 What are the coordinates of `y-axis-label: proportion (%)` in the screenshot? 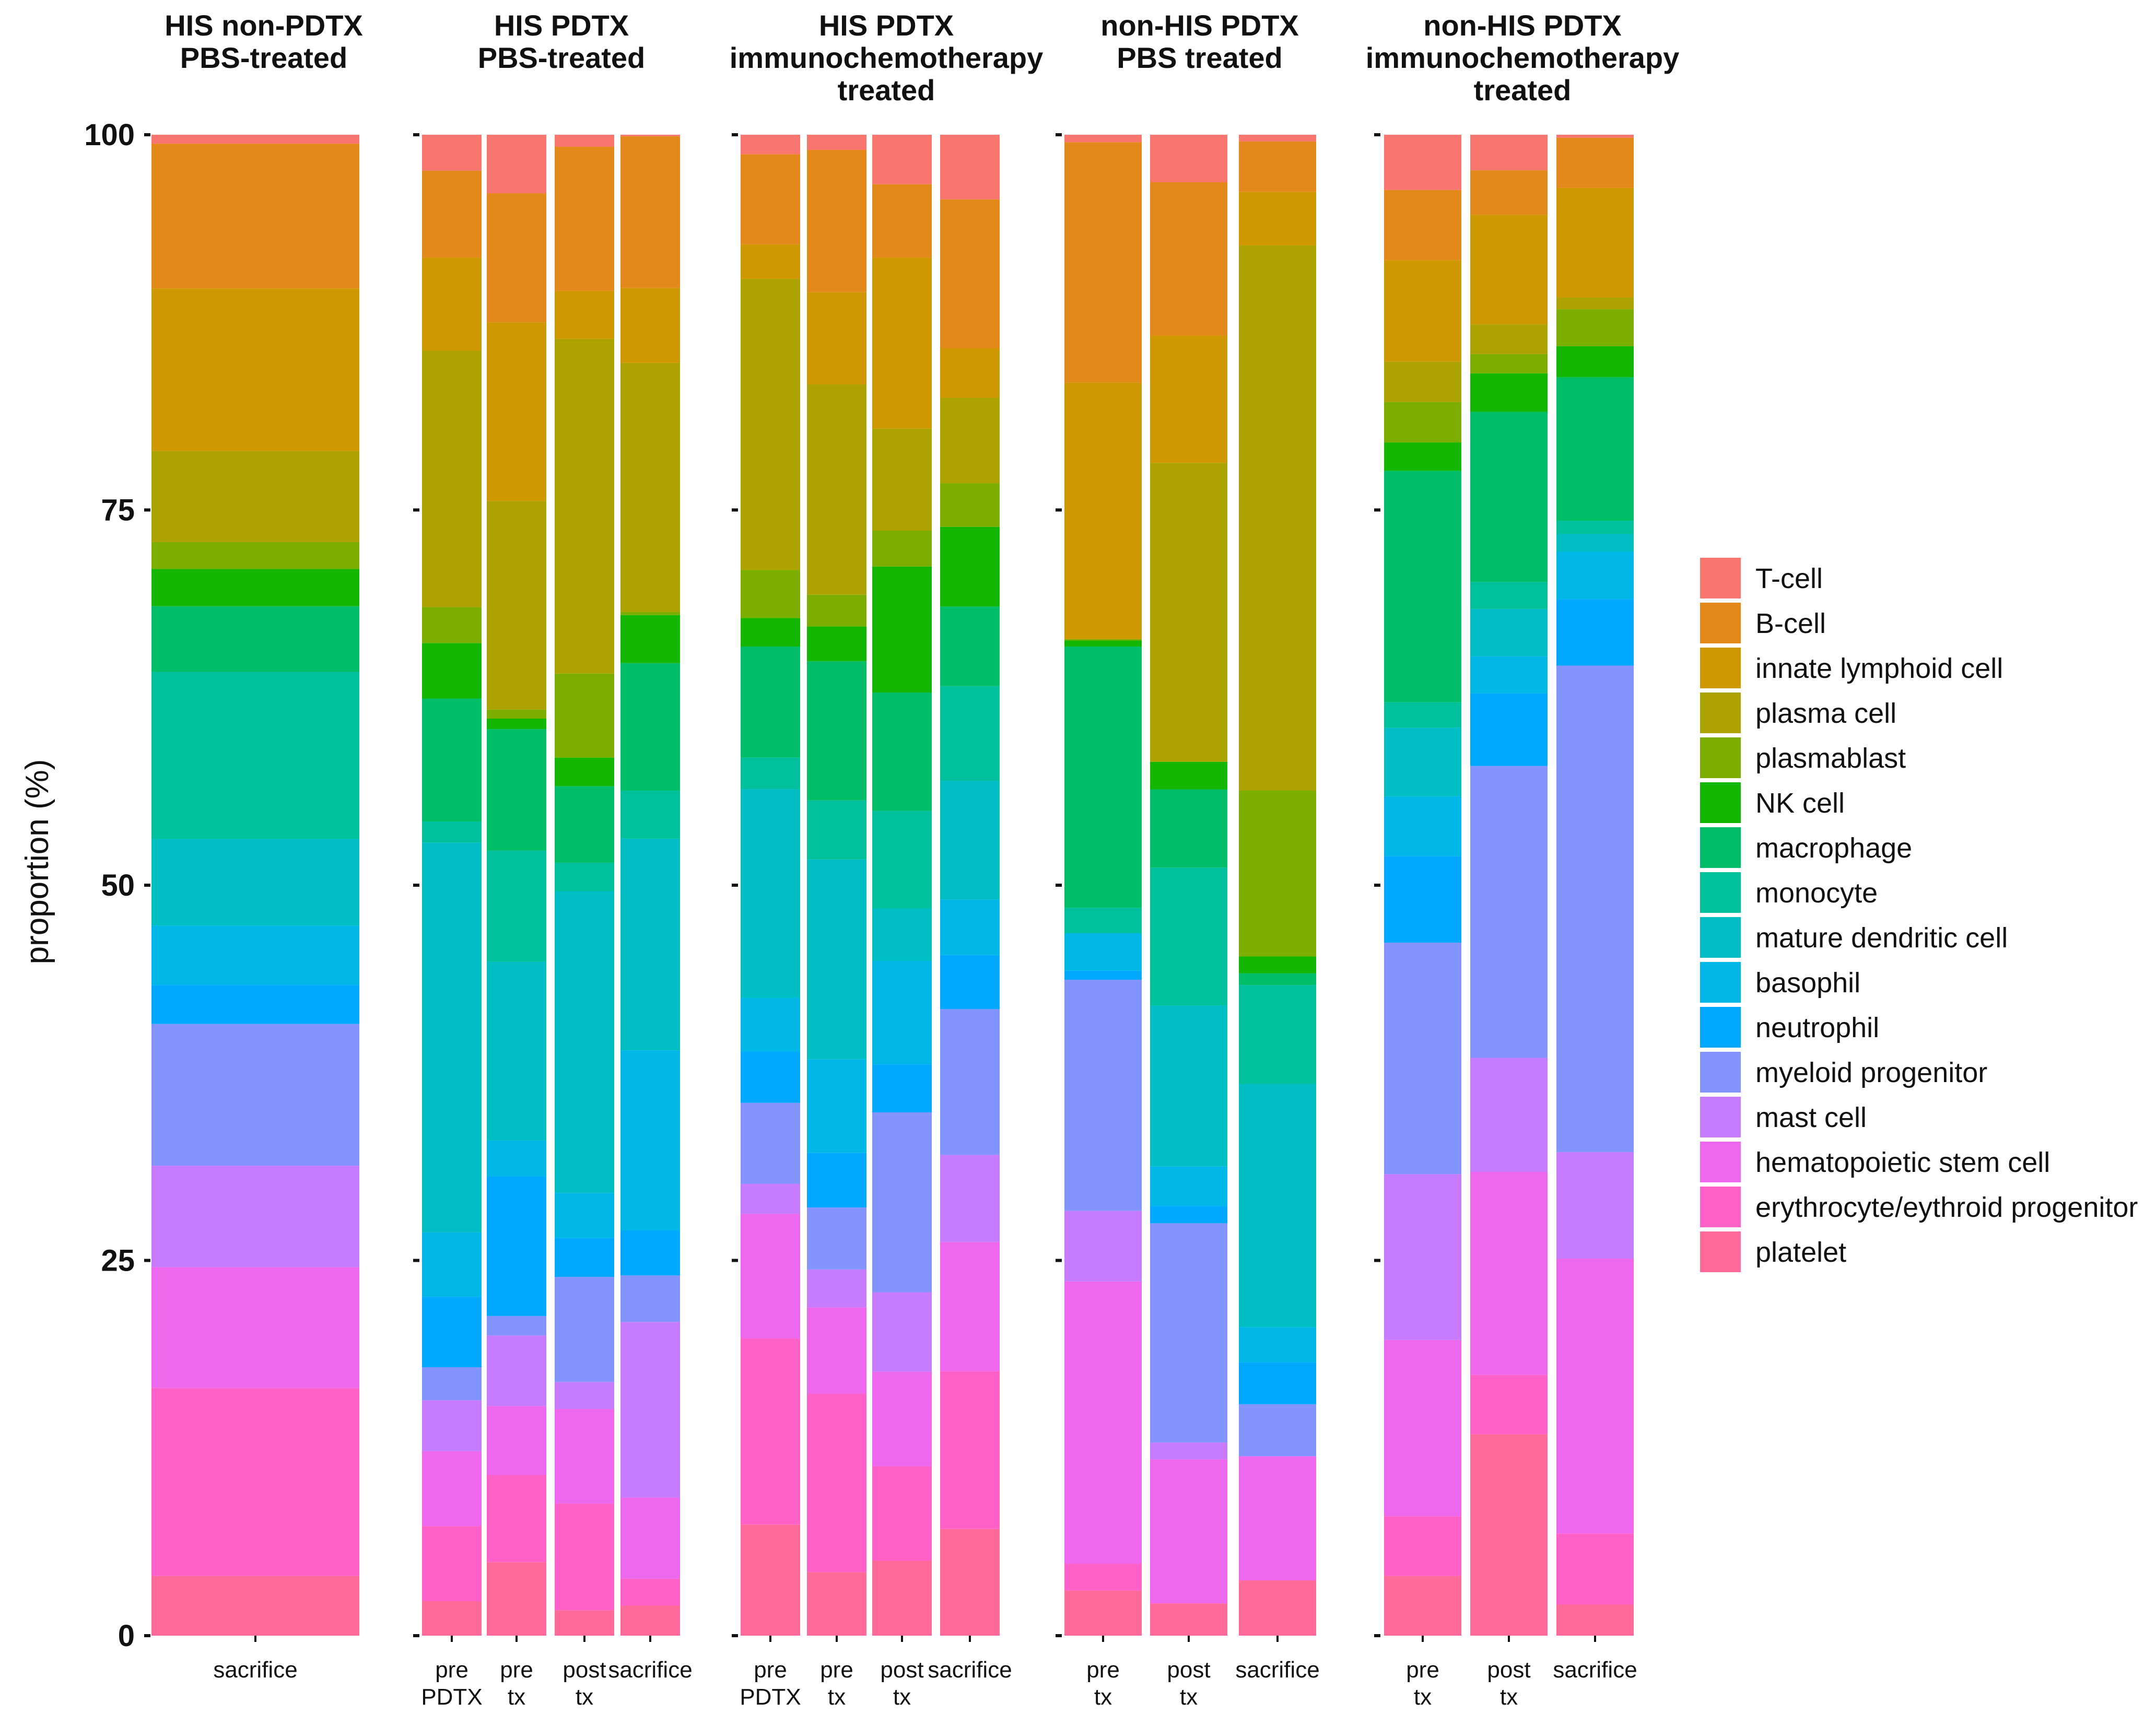 It's located at (37, 862).